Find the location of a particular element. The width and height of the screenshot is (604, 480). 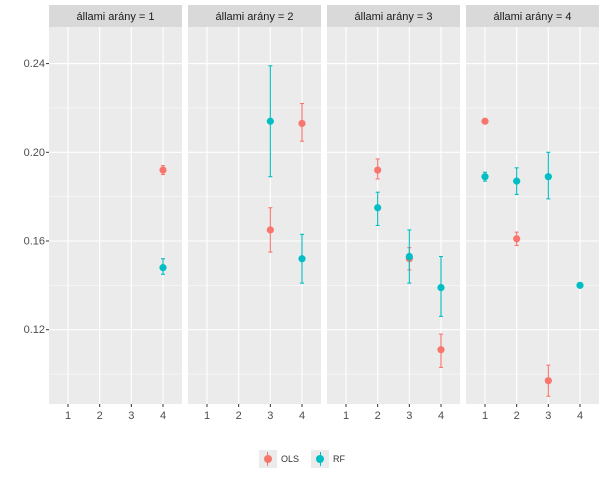

legend-dot-ols is located at coordinates (267, 459).